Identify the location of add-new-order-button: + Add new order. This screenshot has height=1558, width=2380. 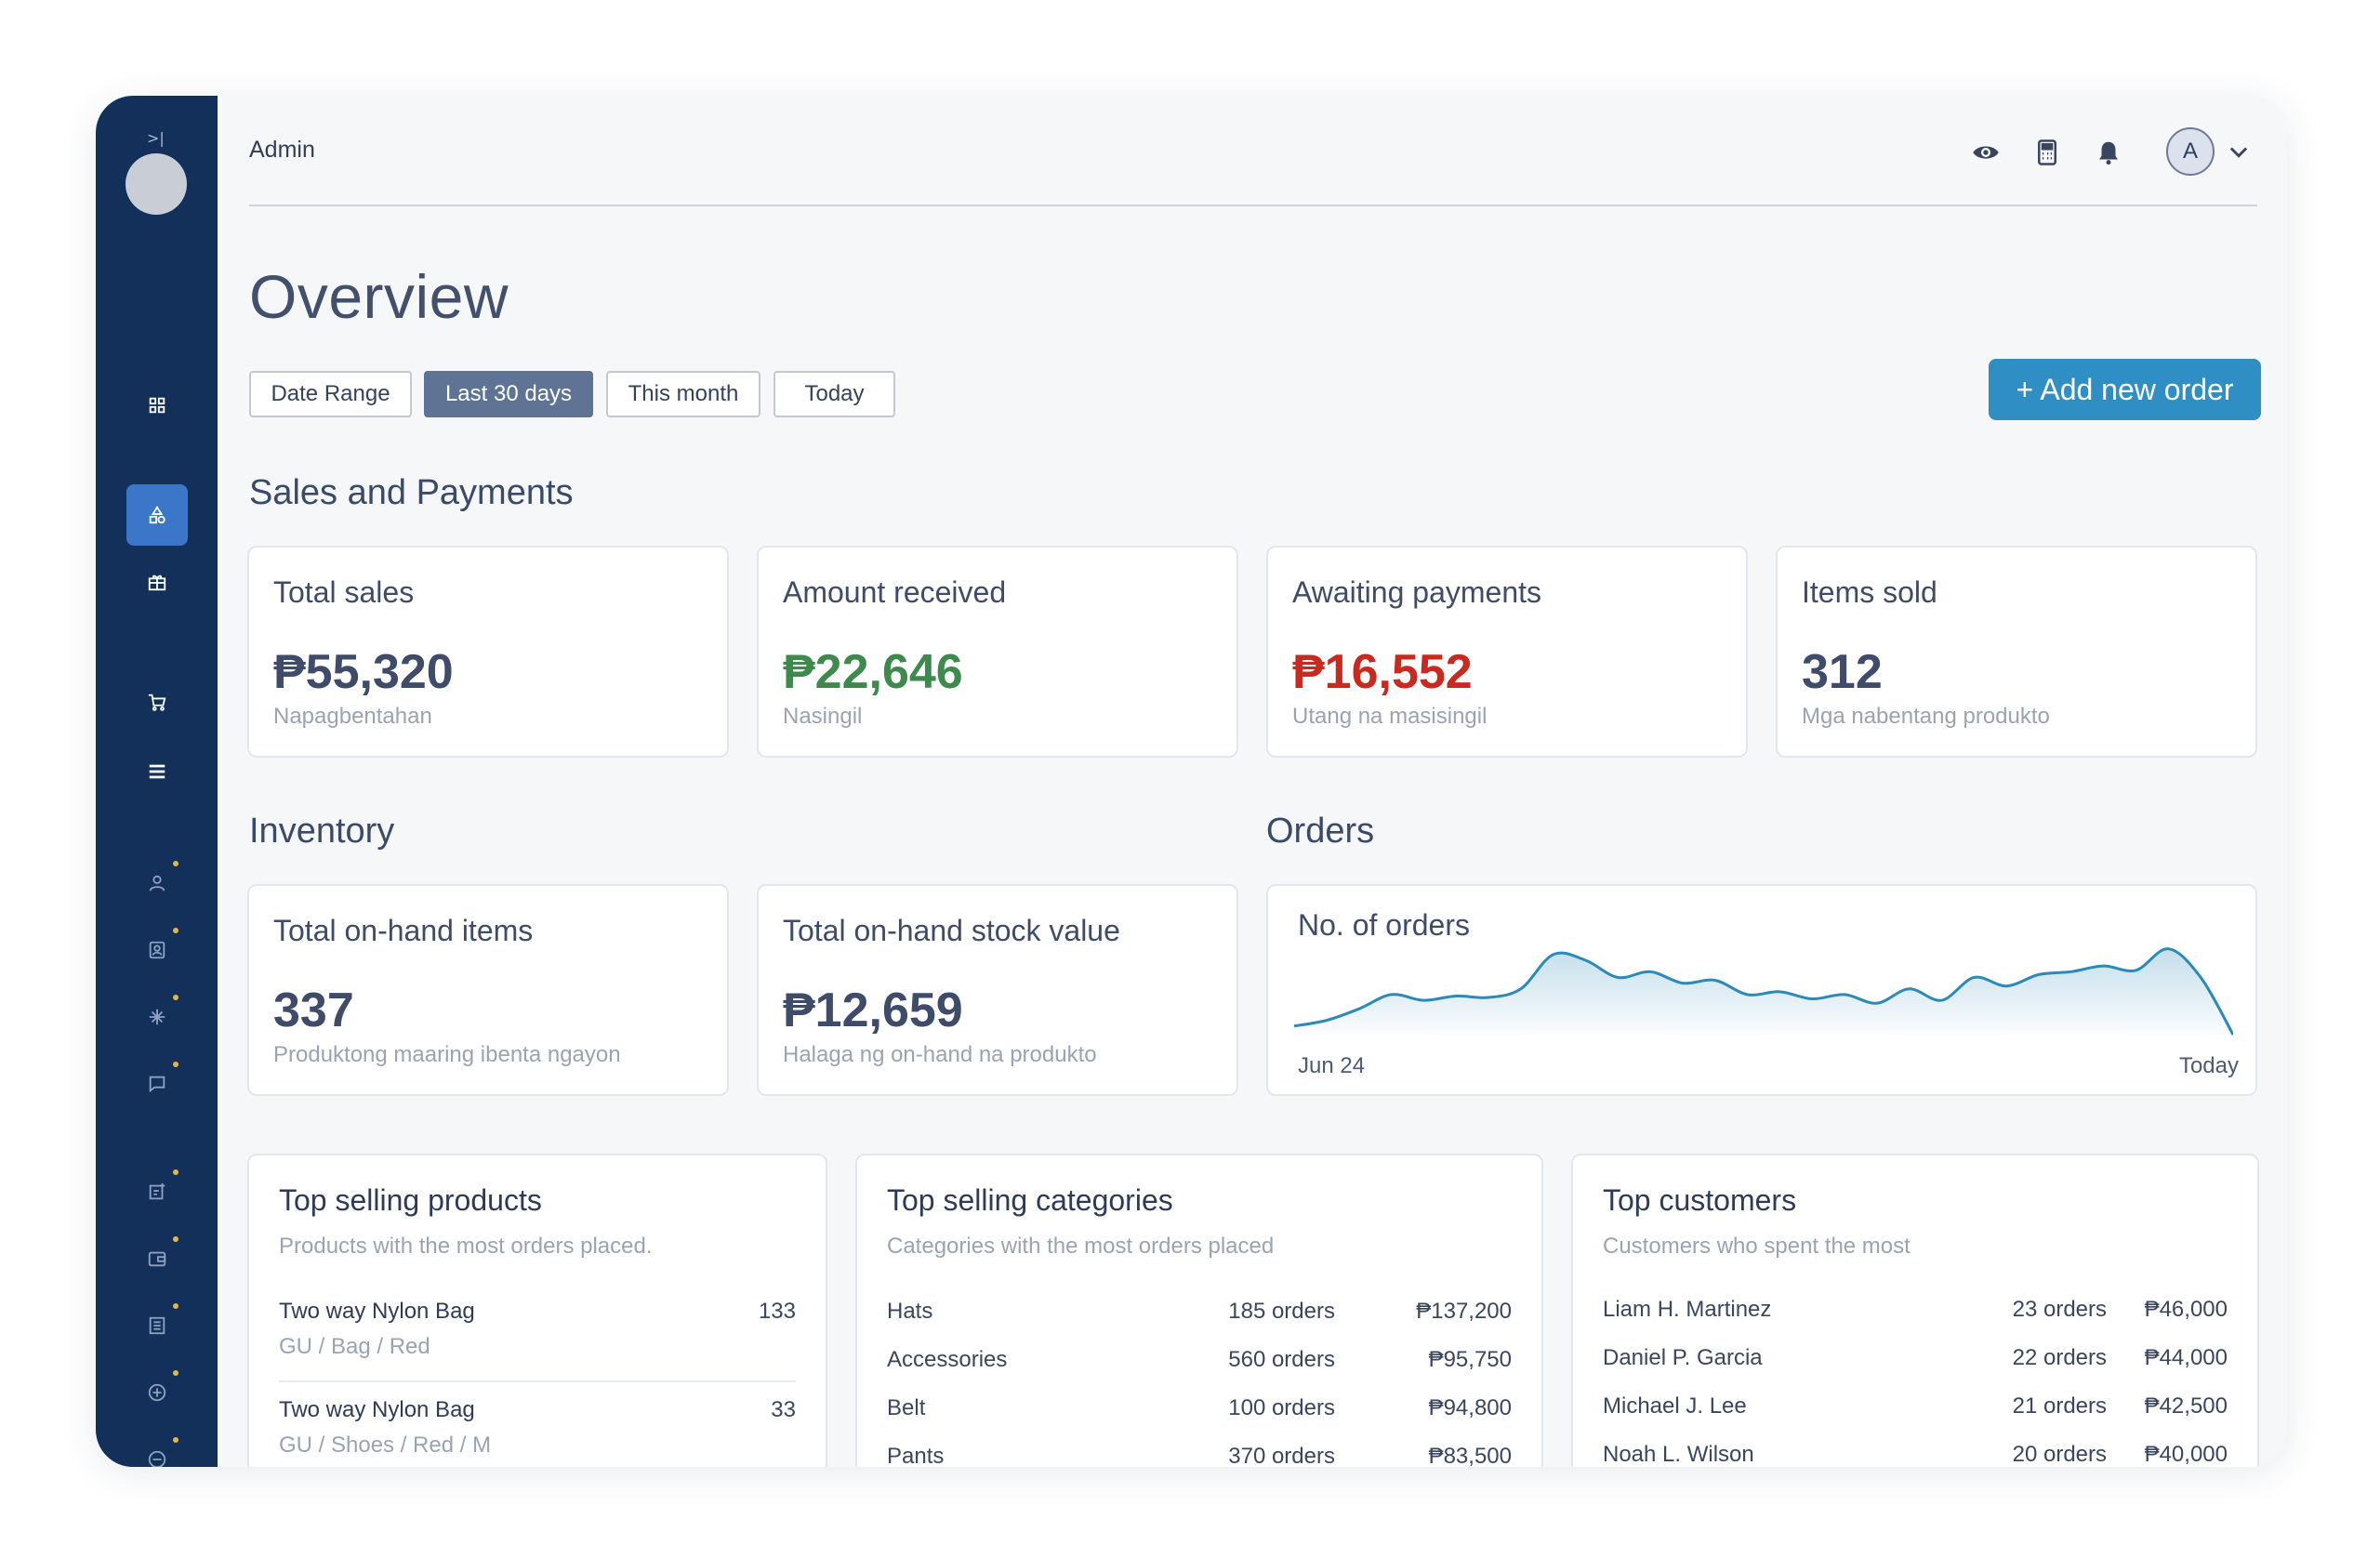
(2125, 389).